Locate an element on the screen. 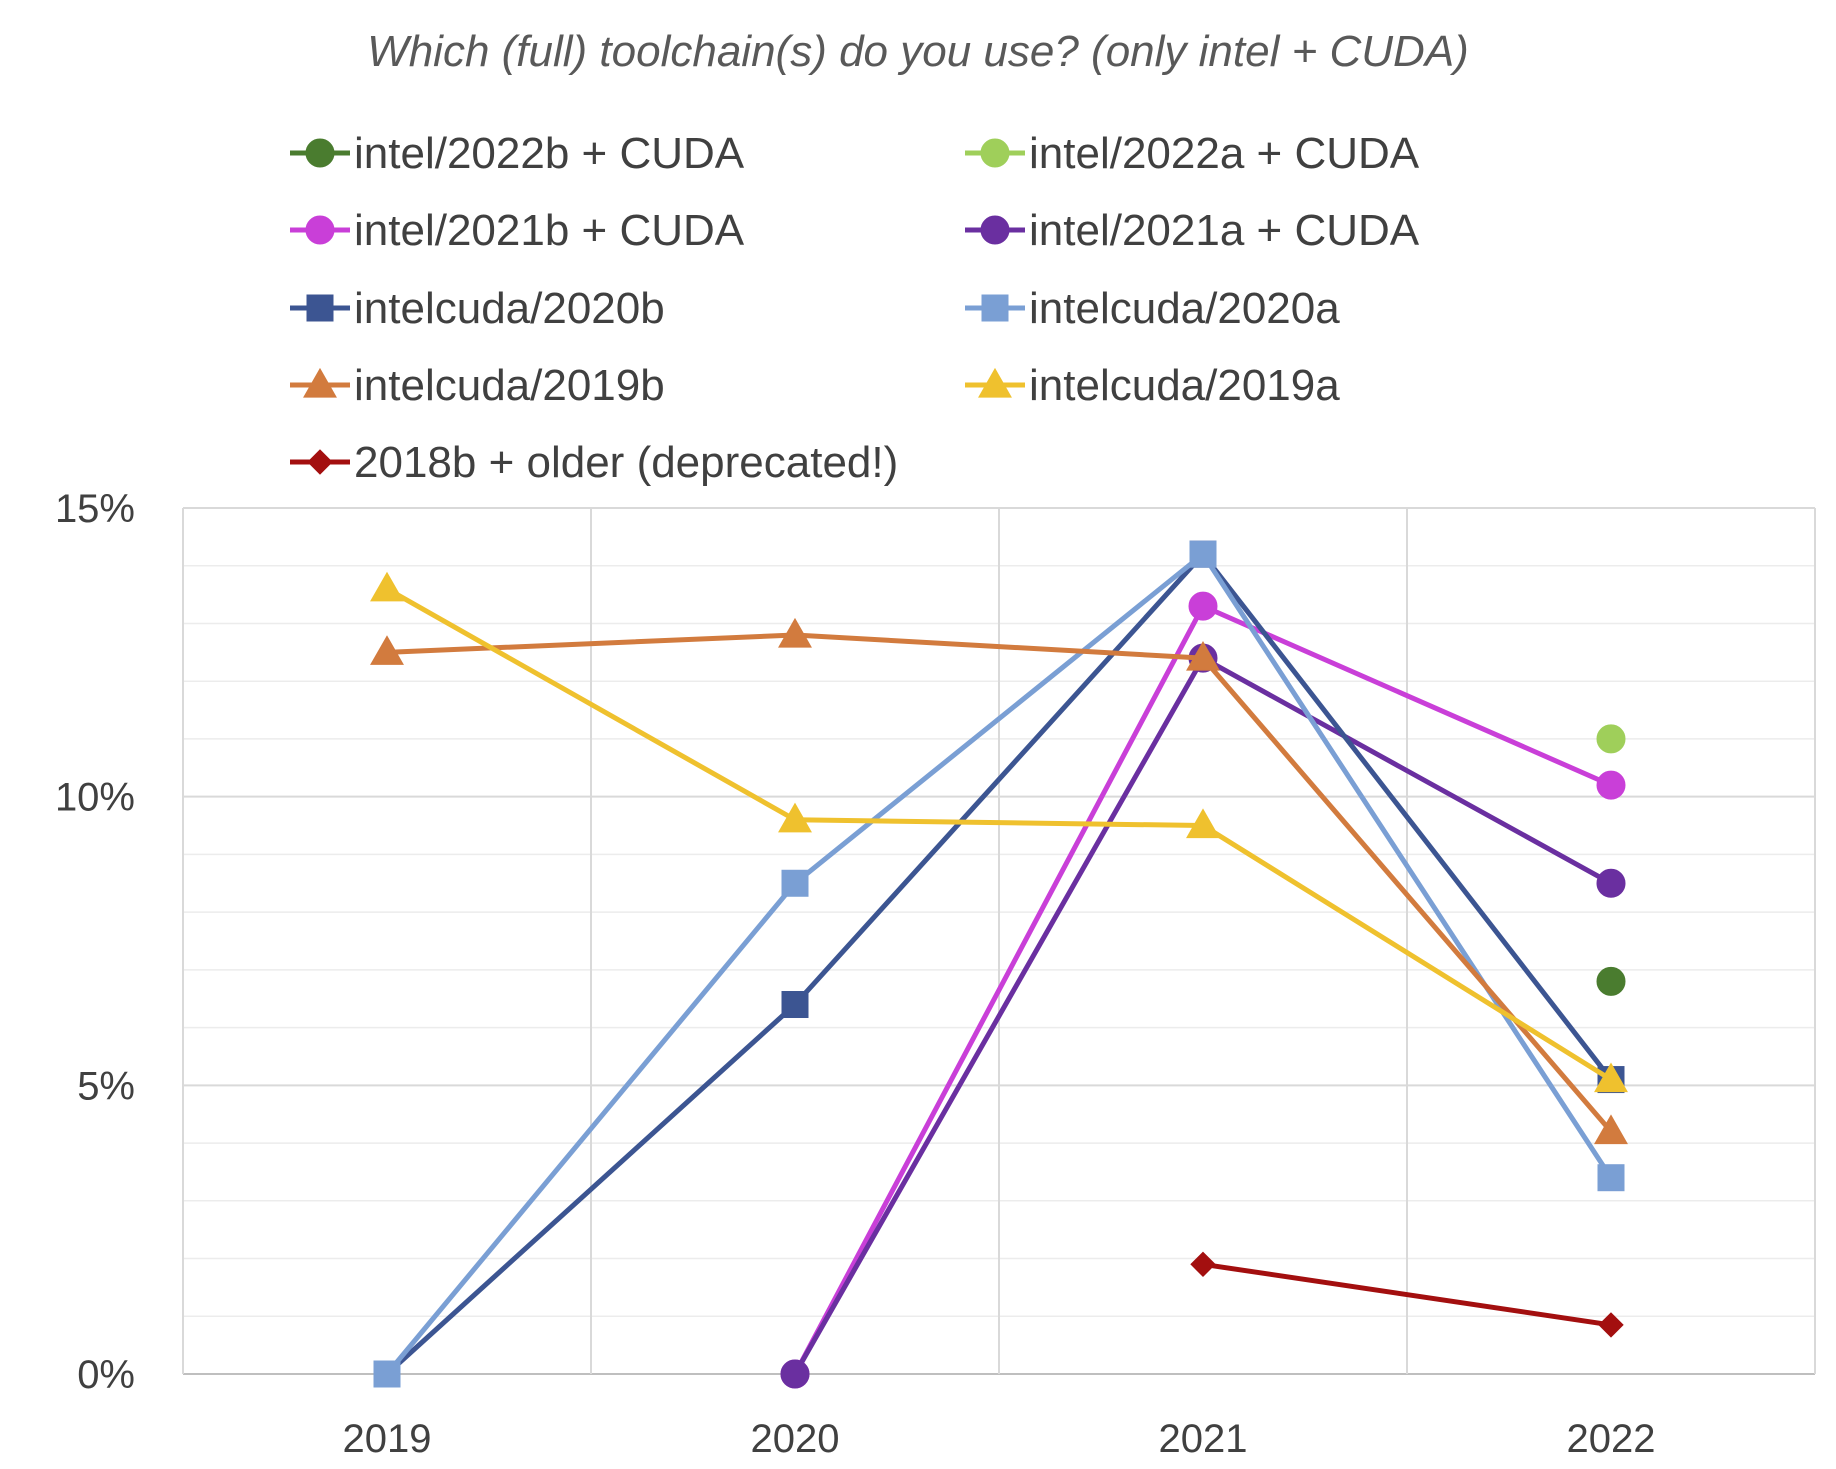 This screenshot has width=1836, height=1469. legend-item: 2018b + older (deprecated!) is located at coordinates (594, 462).